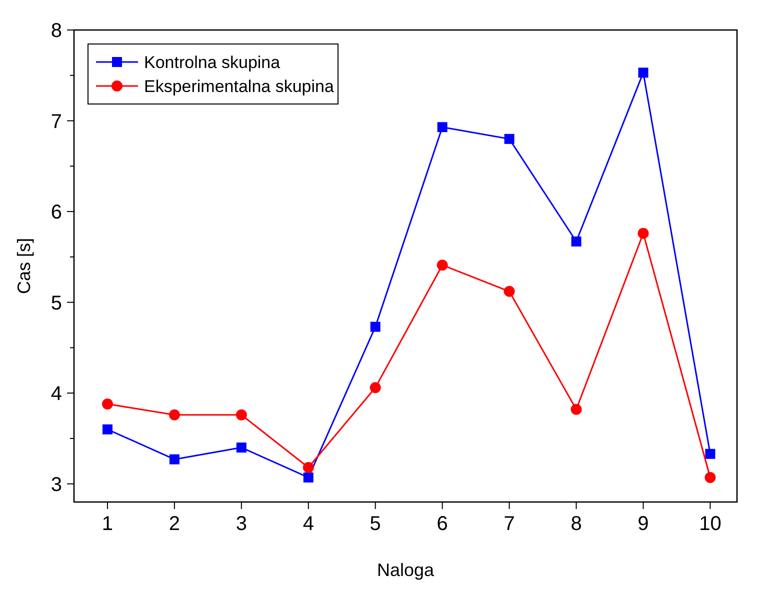  Describe the element at coordinates (56, 121) in the screenshot. I see `y-tick-label: 7` at that location.